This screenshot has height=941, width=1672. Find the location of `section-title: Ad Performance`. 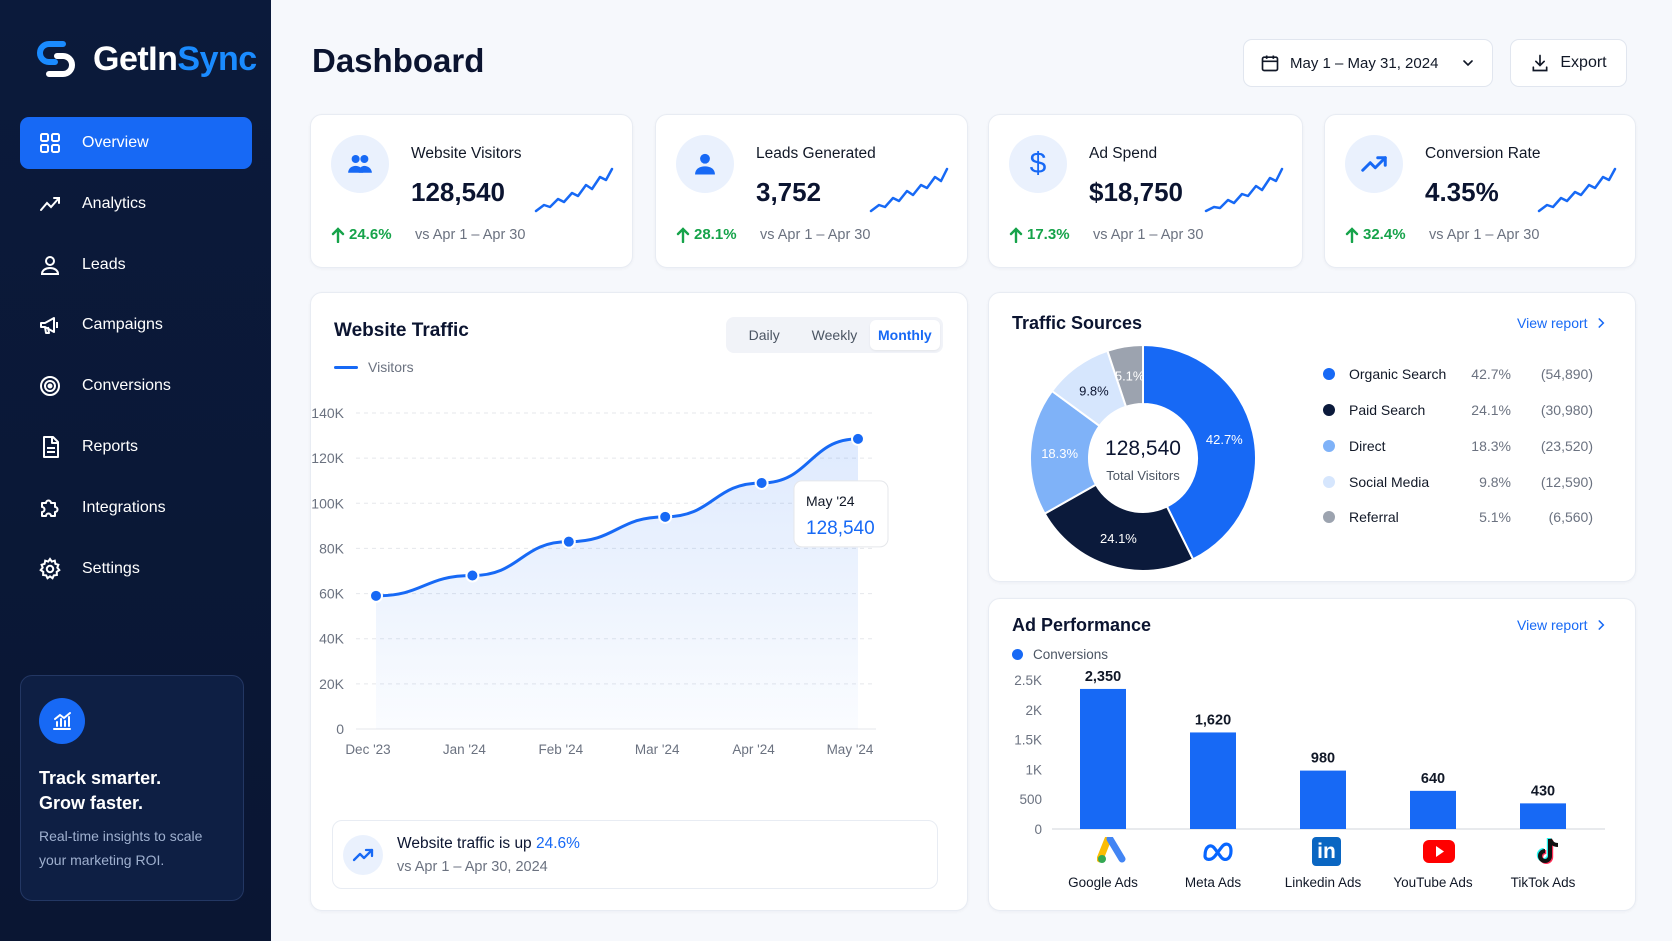

section-title: Ad Performance is located at coordinates (1082, 625).